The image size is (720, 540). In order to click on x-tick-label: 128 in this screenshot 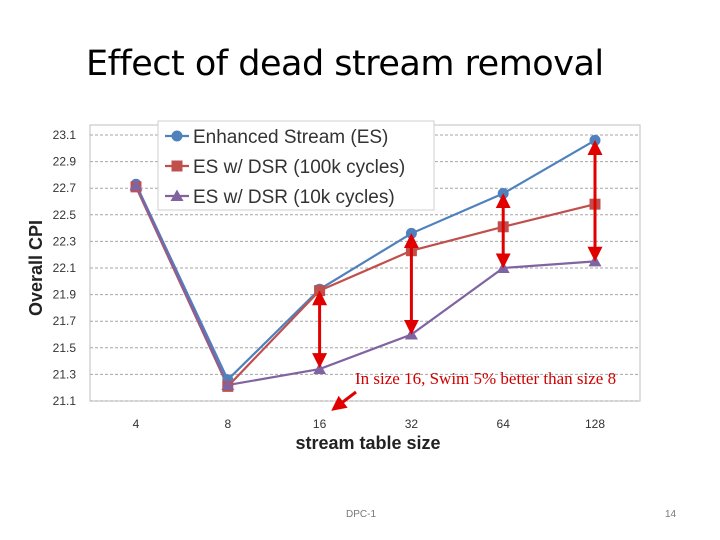, I will do `click(595, 424)`.